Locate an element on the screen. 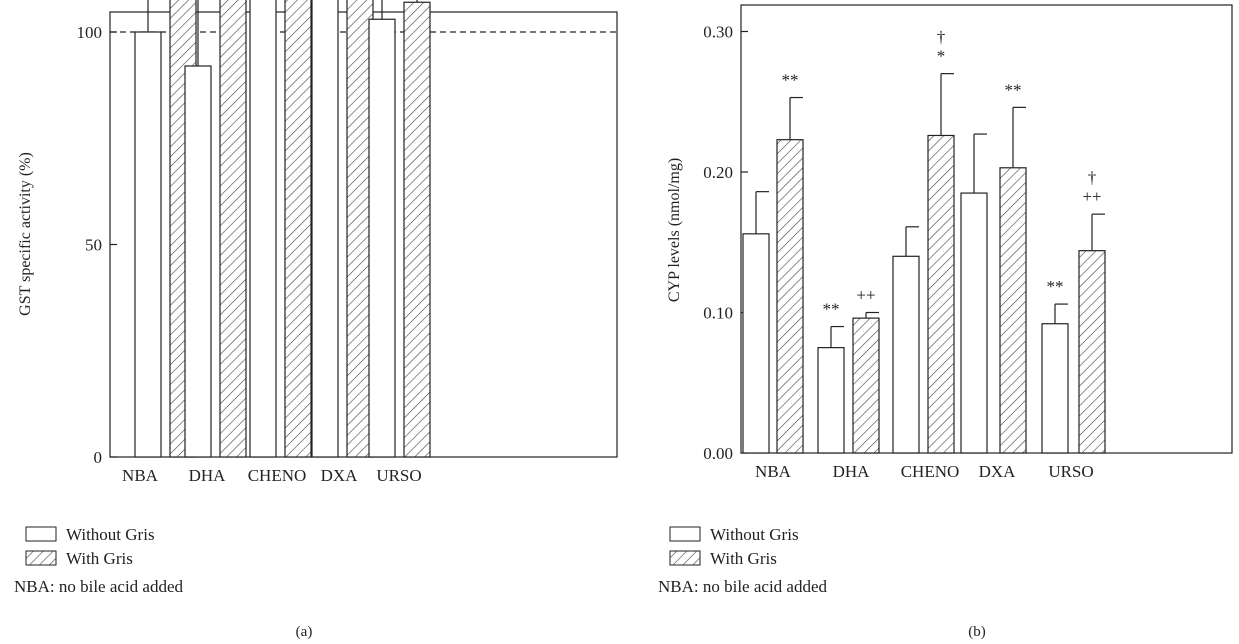 This screenshot has width=1239, height=644. panel-a-y-axis: 050100150200250 is located at coordinates (97, 245).